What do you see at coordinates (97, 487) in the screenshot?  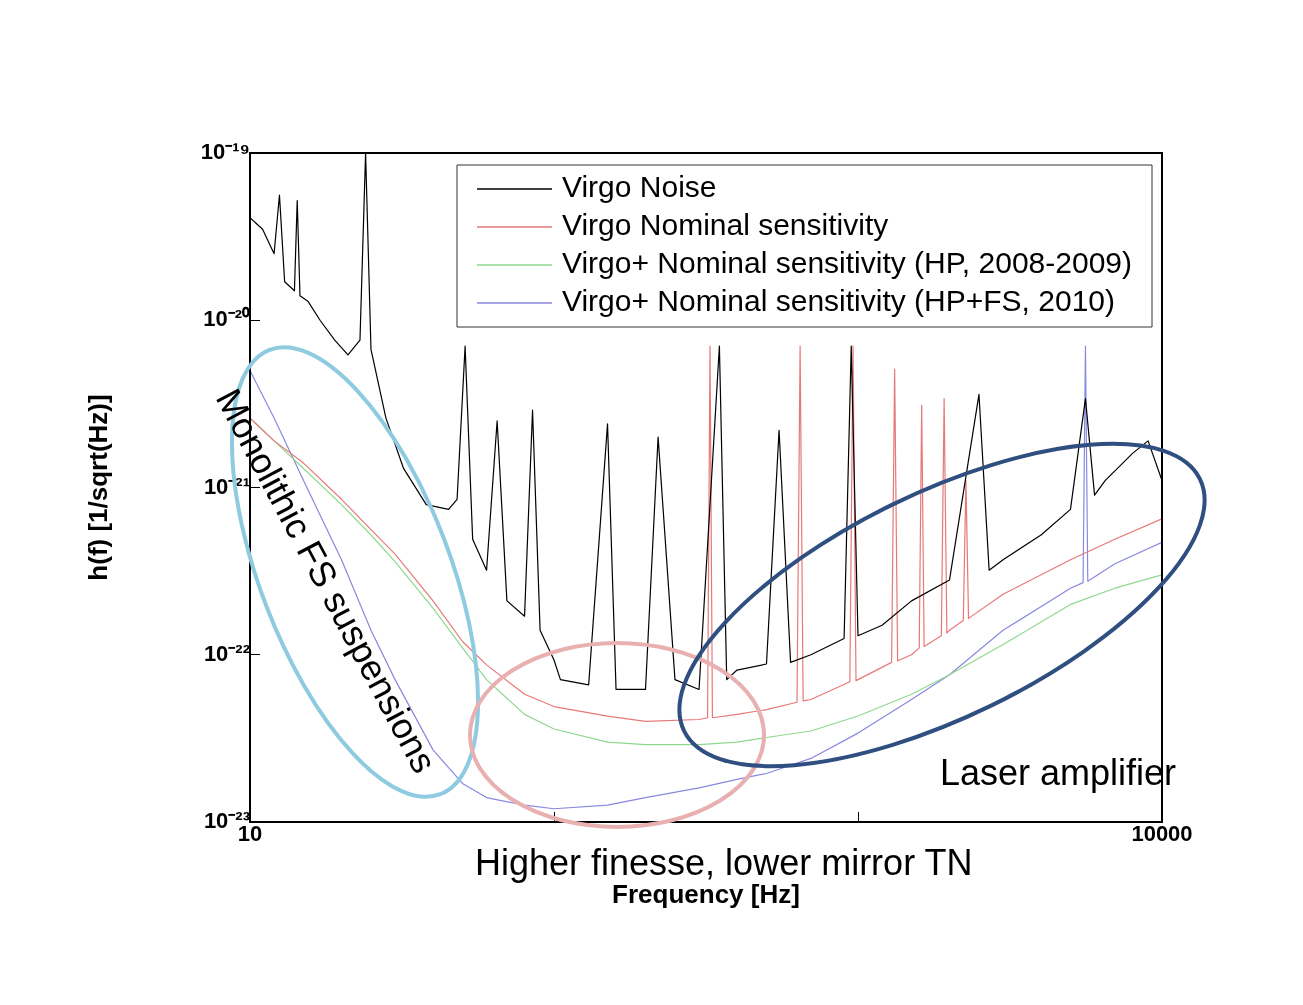 I see `y-axis-title: h(f) [1/sqrt(Hz)]` at bounding box center [97, 487].